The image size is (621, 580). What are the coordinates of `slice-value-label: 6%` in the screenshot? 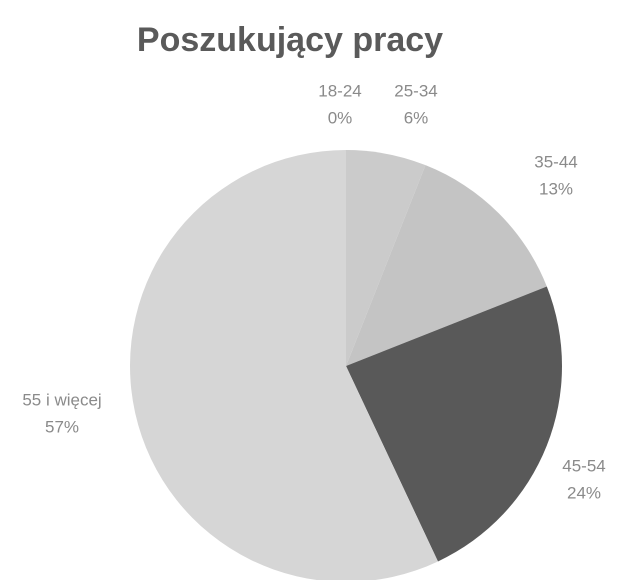 It's located at (416, 117).